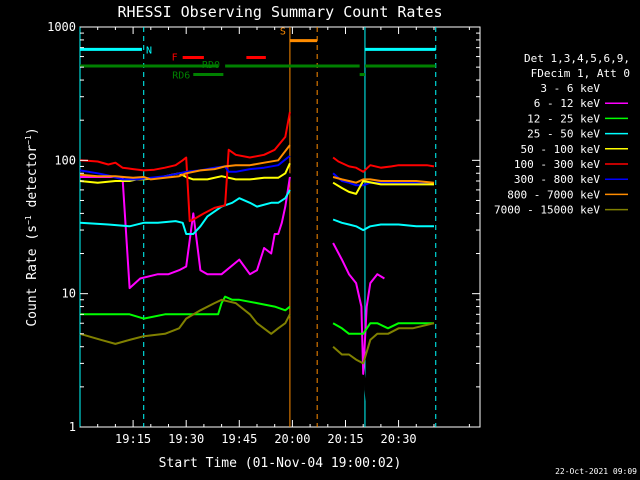  What do you see at coordinates (596, 471) in the screenshot?
I see `timestamp: 22-Oct-2021 09:09` at bounding box center [596, 471].